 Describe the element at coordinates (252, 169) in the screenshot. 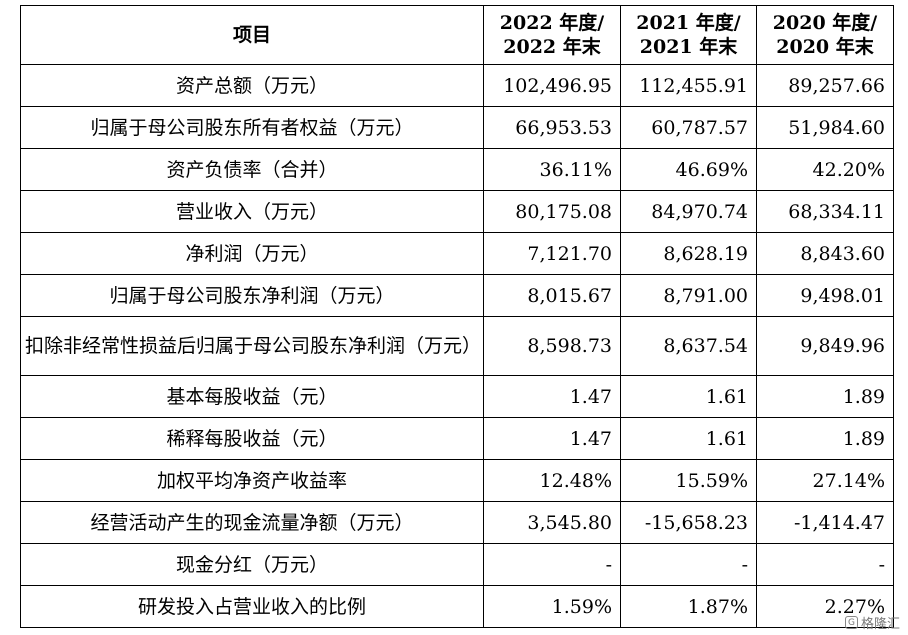

I see `row-label: 资产负债率（合并）` at that location.